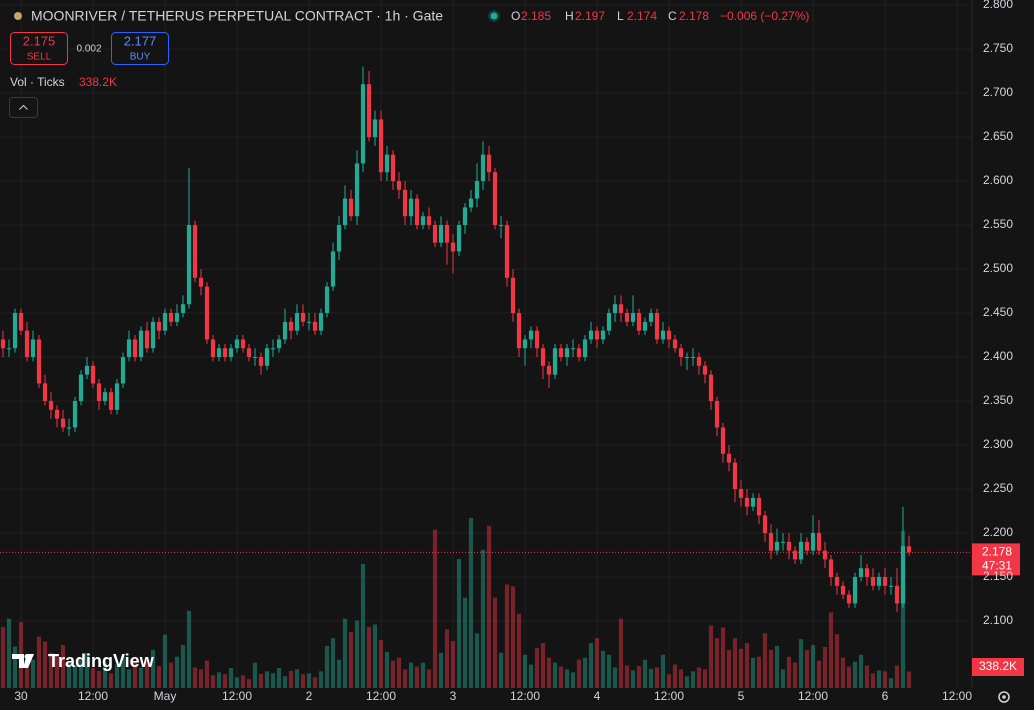 Image resolution: width=1034 pixels, height=710 pixels. What do you see at coordinates (515, 16) in the screenshot?
I see `ohlc-label: O` at bounding box center [515, 16].